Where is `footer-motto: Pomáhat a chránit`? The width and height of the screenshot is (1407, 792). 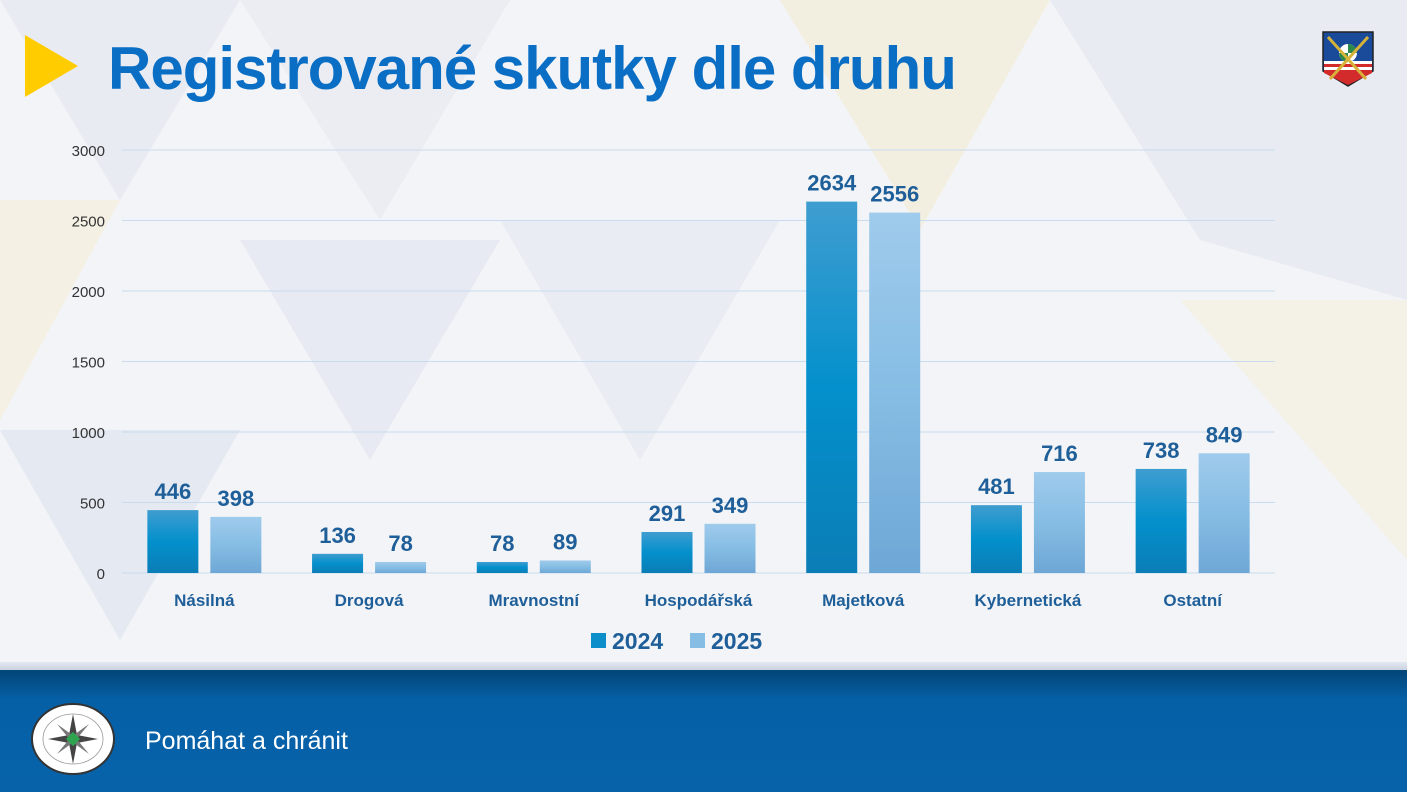
footer-motto: Pomáhat a chránit is located at coordinates (246, 741).